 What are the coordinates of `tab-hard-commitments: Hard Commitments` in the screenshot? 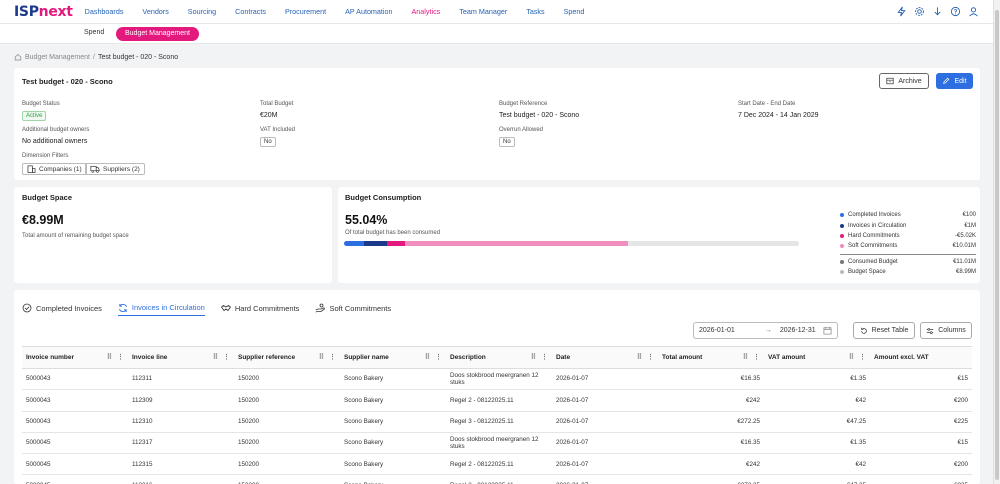 It's located at (259, 308).